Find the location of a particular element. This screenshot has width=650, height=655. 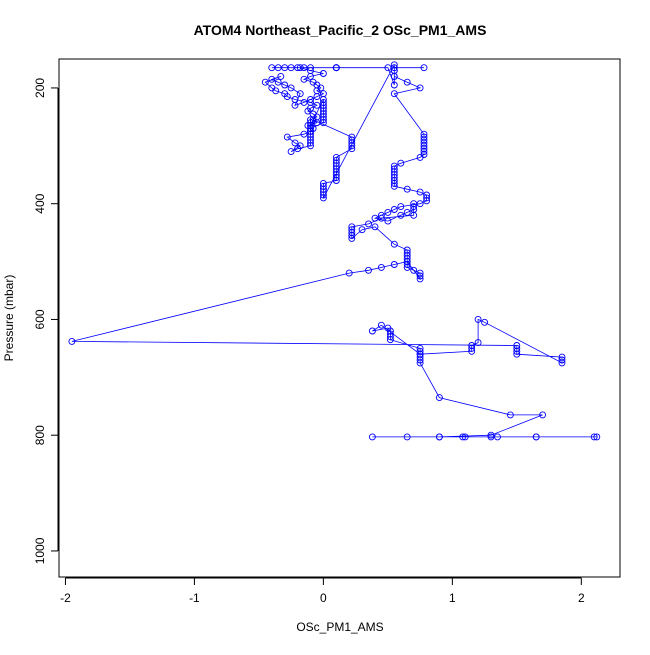

y-tick-label: 200 is located at coordinates (40, 88).